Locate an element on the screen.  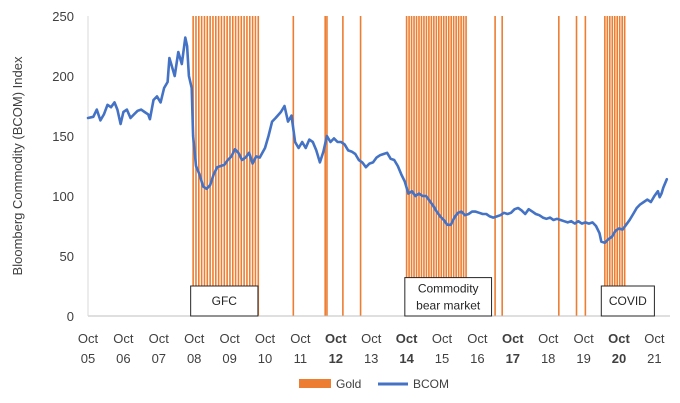
annotation-text: Commodity is located at coordinates (448, 288).